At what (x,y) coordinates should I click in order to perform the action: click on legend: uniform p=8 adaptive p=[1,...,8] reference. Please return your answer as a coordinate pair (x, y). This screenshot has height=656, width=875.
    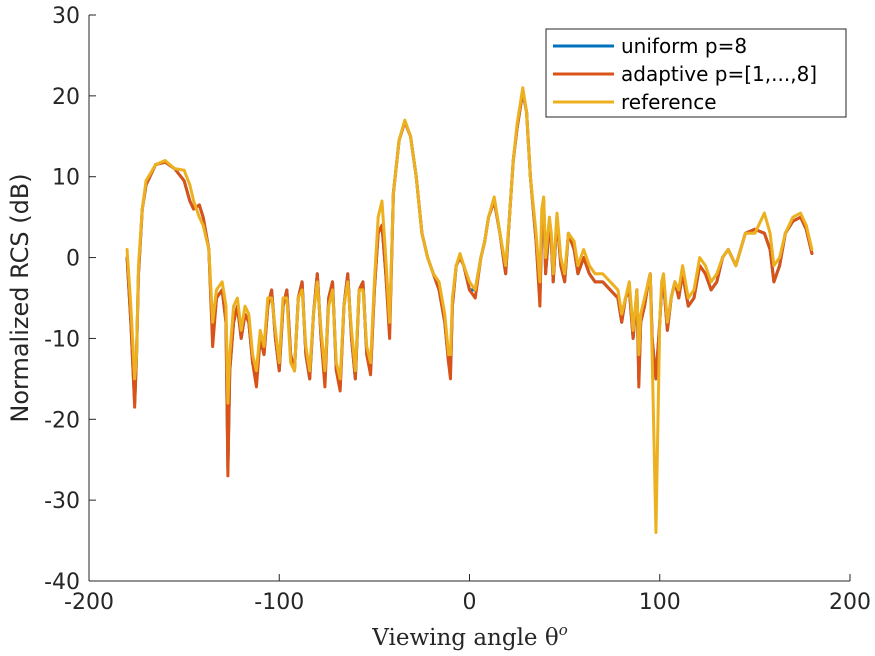
    Looking at the image, I should click on (696, 73).